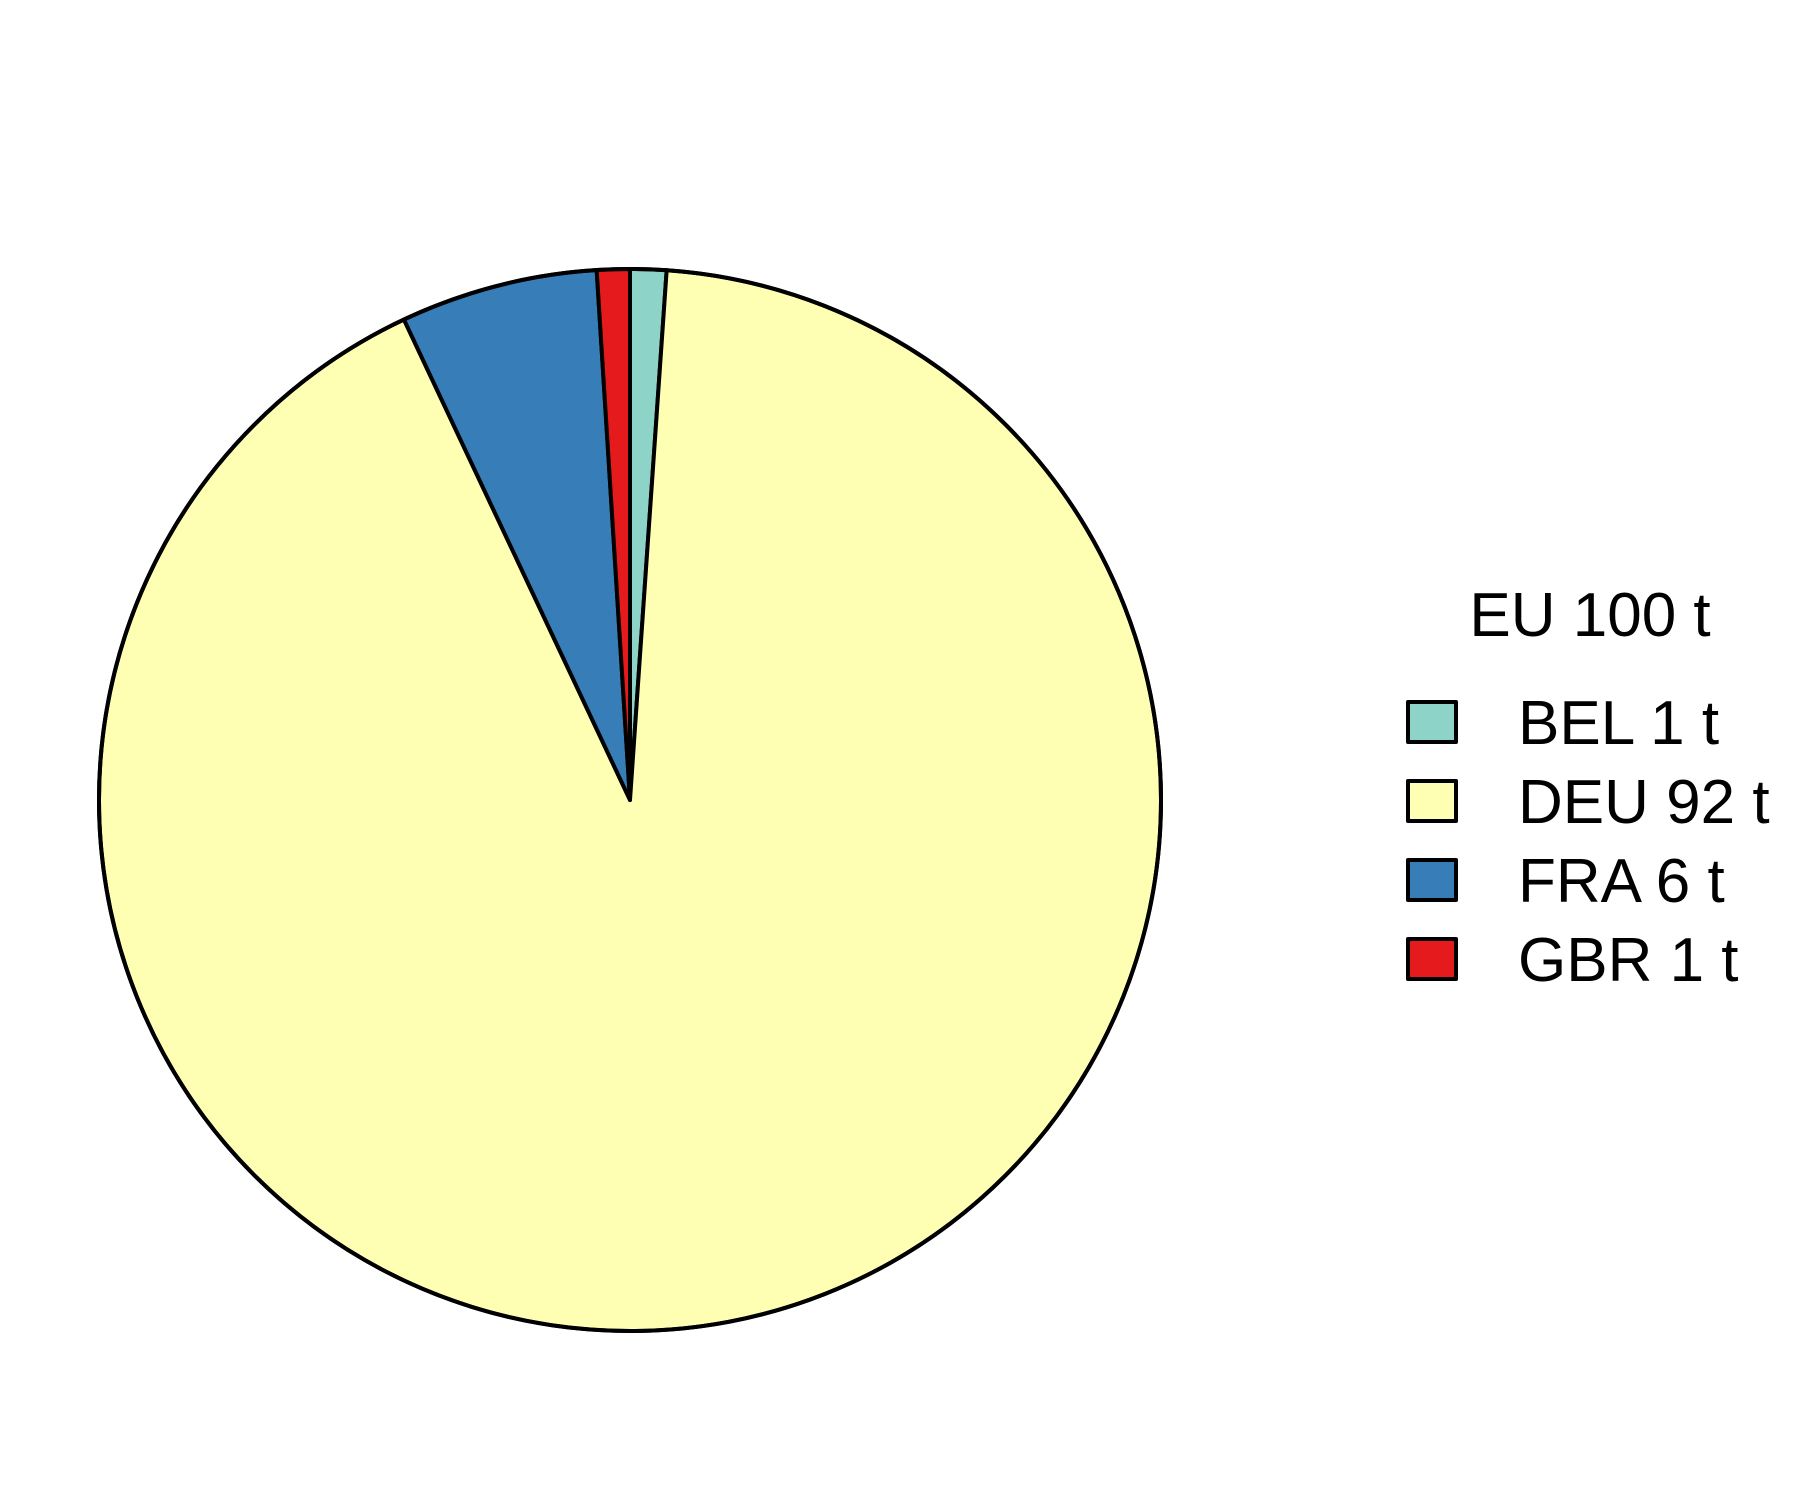 The image size is (1800, 1500). I want to click on legend-item-fra: FRA 6 t, so click(1565, 881).